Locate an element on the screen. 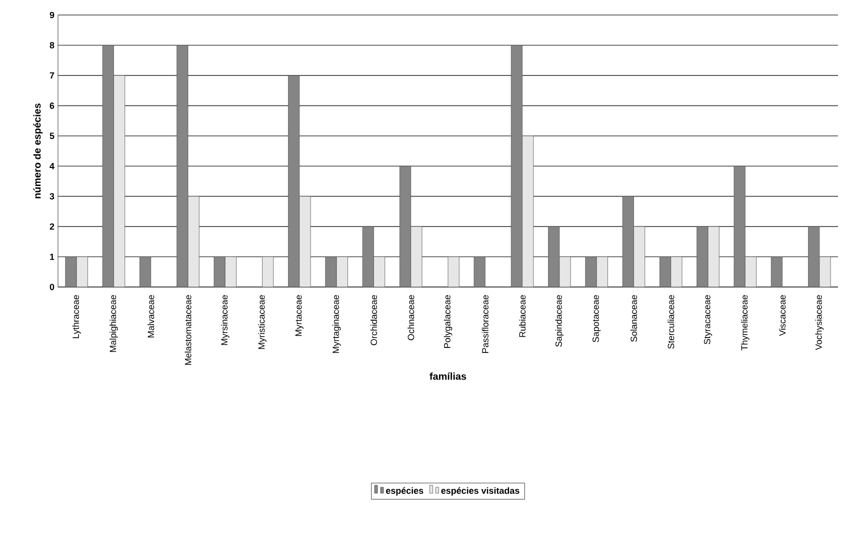 The width and height of the screenshot is (843, 535). x-tick-label: Passifloraceae is located at coordinates (485, 324).